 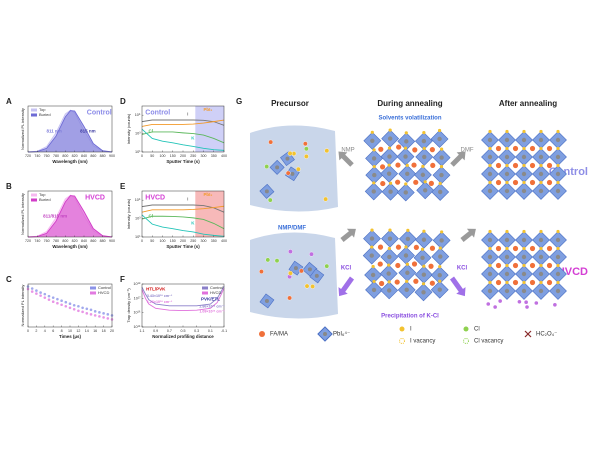 I want to click on y-tick-label: 10⁵, so click(x=138, y=115).